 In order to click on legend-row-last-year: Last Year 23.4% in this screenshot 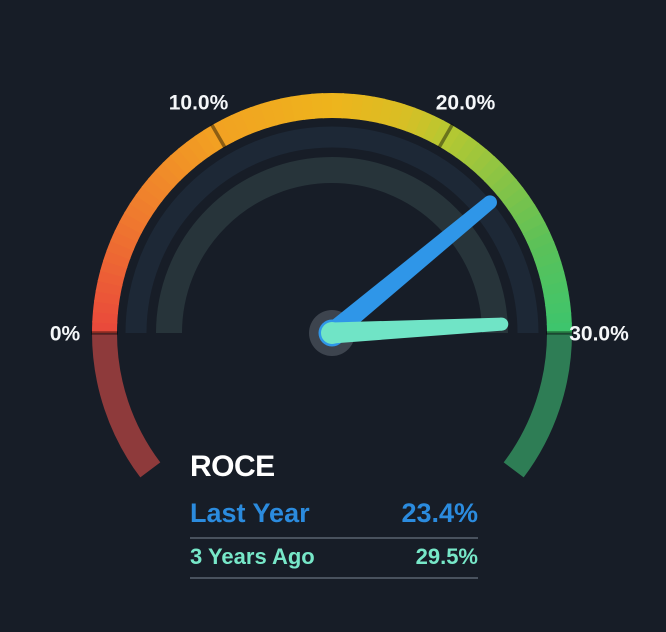, I will do `click(334, 517)`.